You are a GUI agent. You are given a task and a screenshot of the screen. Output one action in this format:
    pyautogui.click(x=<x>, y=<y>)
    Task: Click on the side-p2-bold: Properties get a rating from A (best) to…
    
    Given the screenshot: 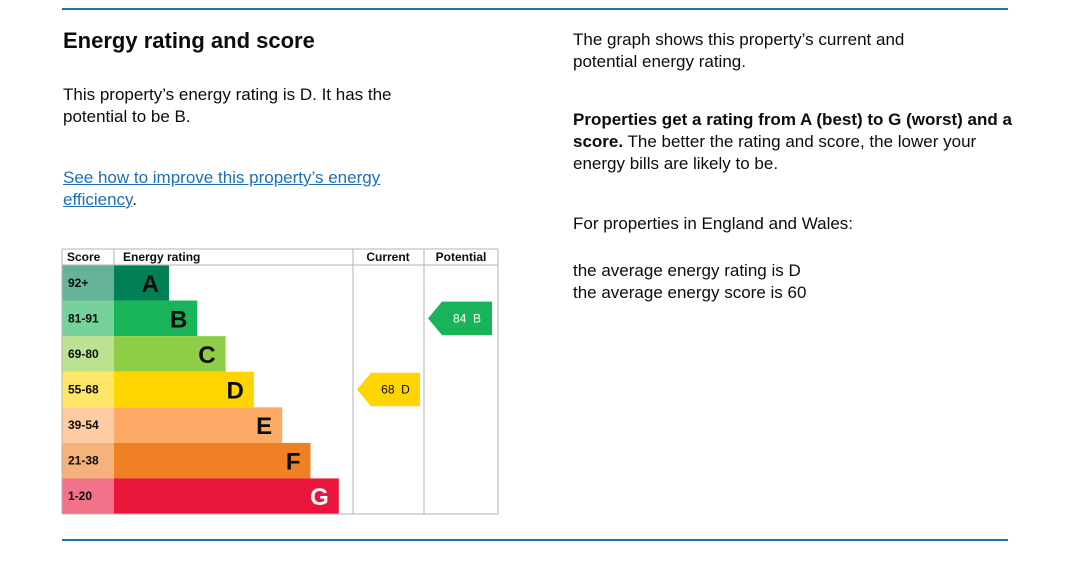 What is the action you would take?
    pyautogui.click(x=792, y=130)
    